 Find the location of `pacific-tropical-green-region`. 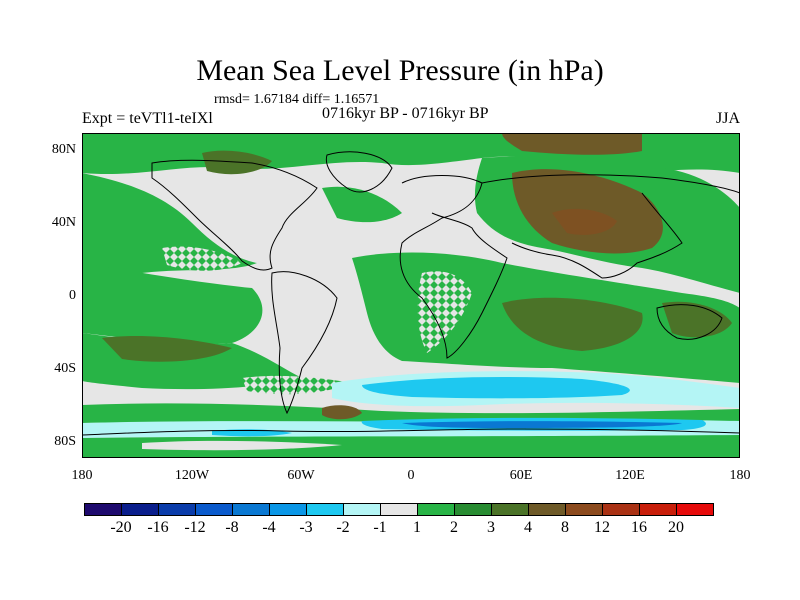

pacific-tropical-green-region is located at coordinates (172, 304).